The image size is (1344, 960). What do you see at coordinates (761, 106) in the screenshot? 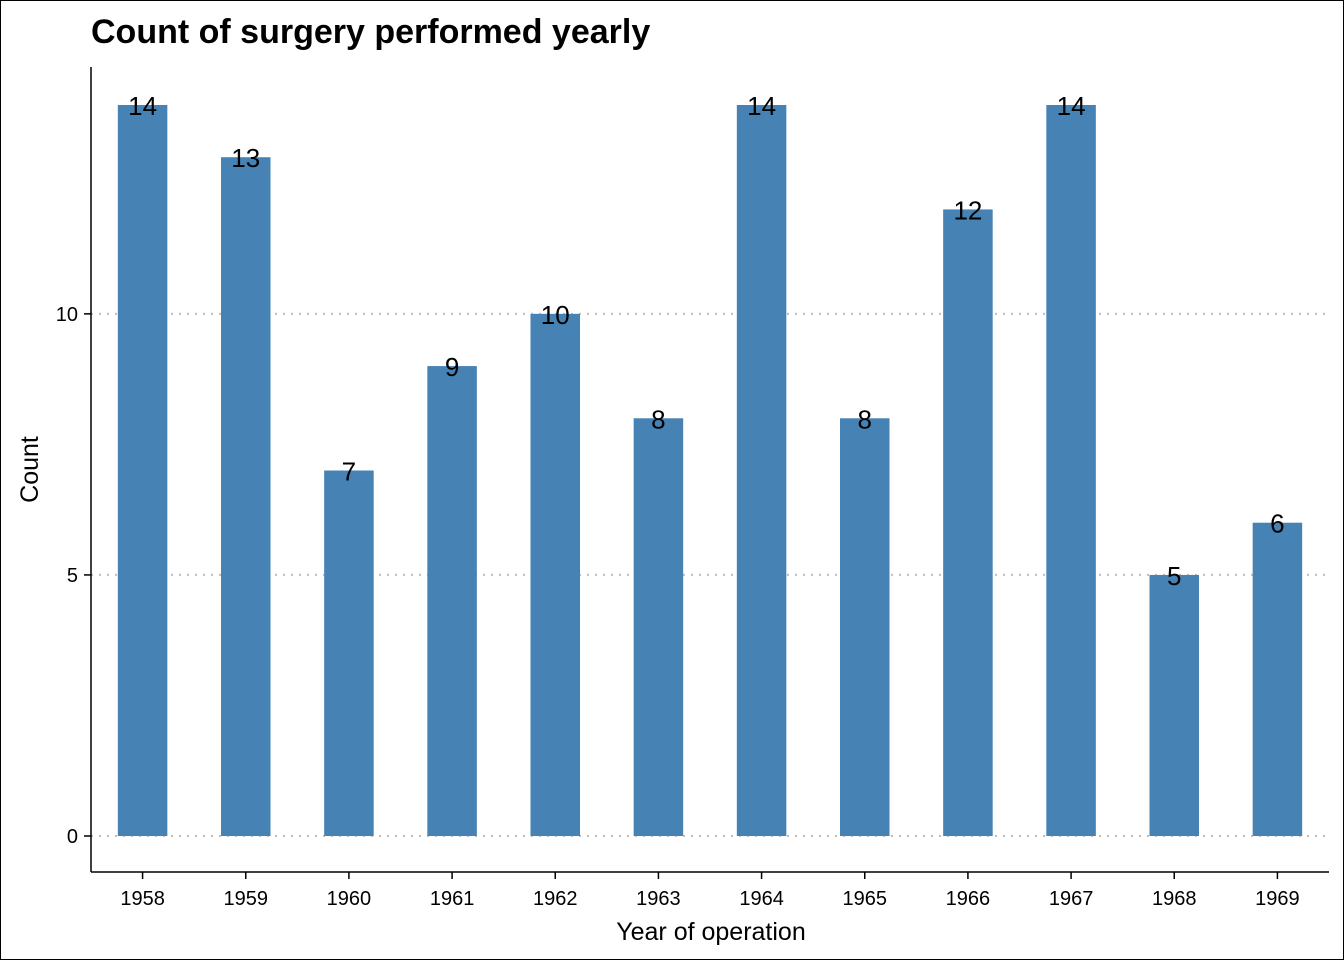
I see `data-label-1964: 14` at bounding box center [761, 106].